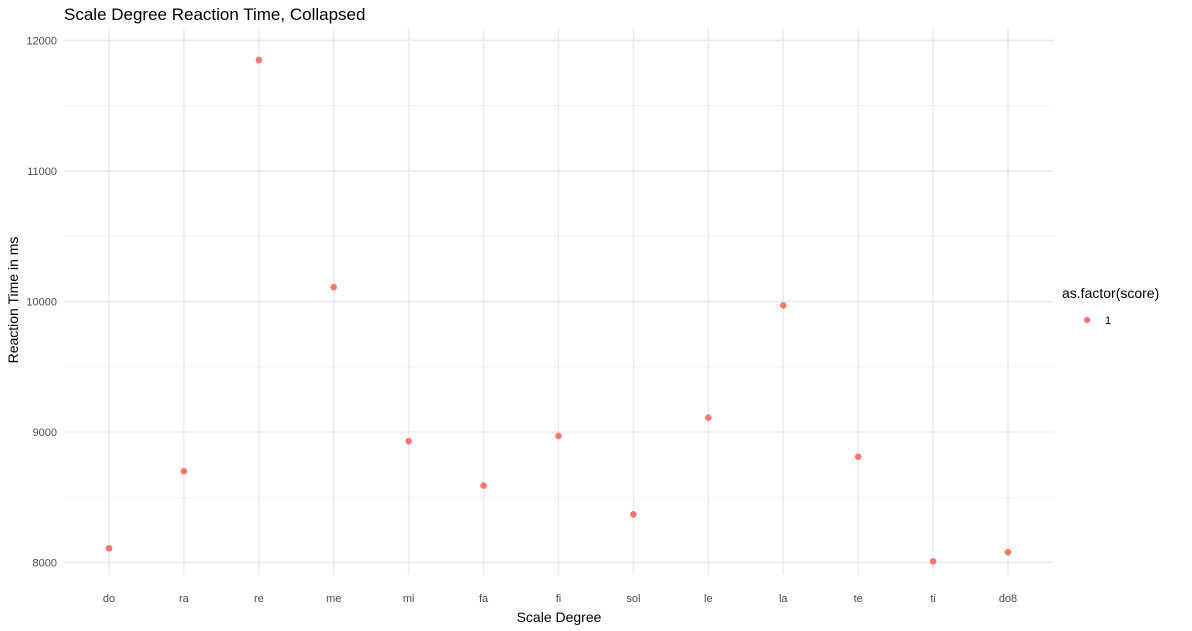 Image resolution: width=1192 pixels, height=631 pixels. What do you see at coordinates (633, 599) in the screenshot?
I see `x-tick-label: sol` at bounding box center [633, 599].